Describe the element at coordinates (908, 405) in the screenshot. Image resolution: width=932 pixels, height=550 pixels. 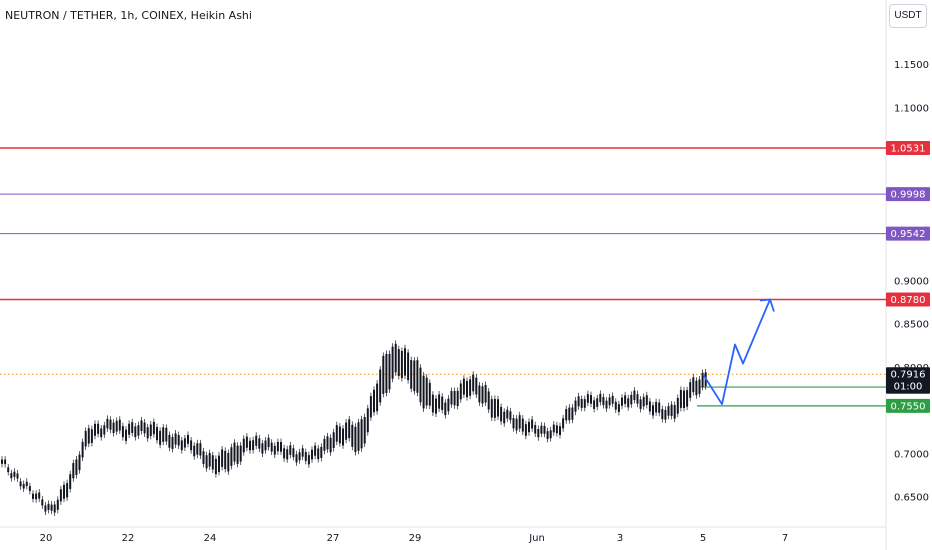
I see `support-0-7550-tag` at that location.